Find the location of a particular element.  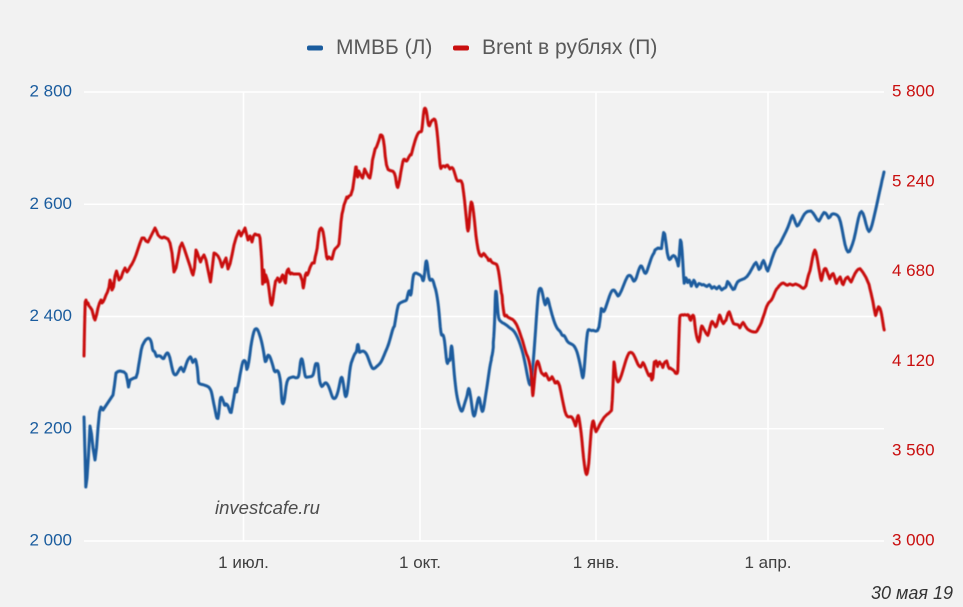

svg-text: Brent в рублях (П) is located at coordinates (569, 47).